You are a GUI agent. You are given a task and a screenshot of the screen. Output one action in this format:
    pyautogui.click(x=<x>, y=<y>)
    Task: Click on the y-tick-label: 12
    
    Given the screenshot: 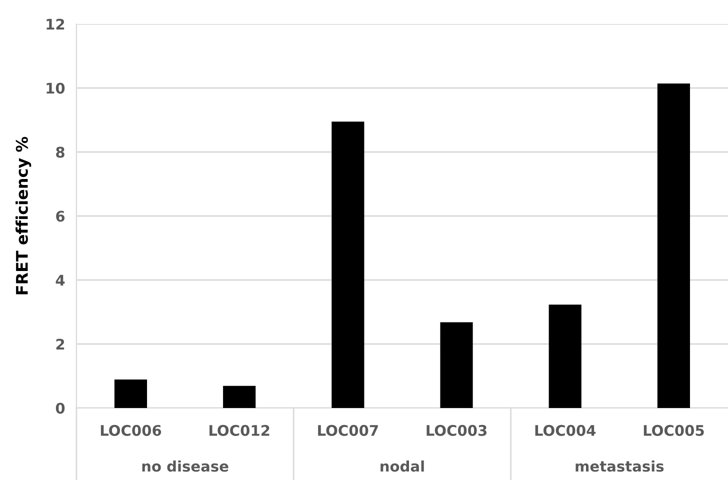 What is the action you would take?
    pyautogui.click(x=55, y=24)
    